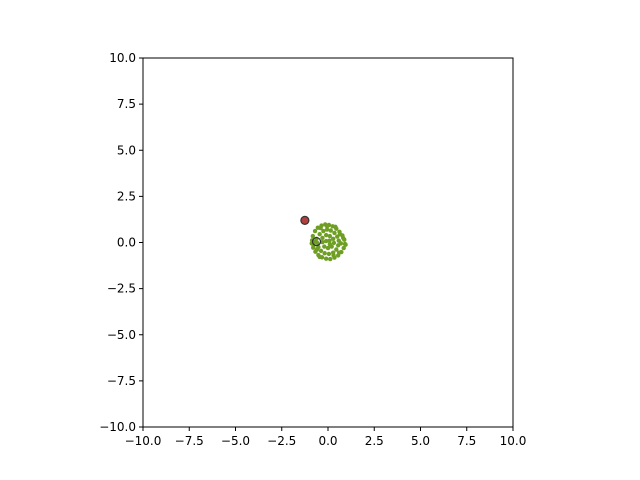  I want to click on y-tick-label: −5.0, so click(121, 335).